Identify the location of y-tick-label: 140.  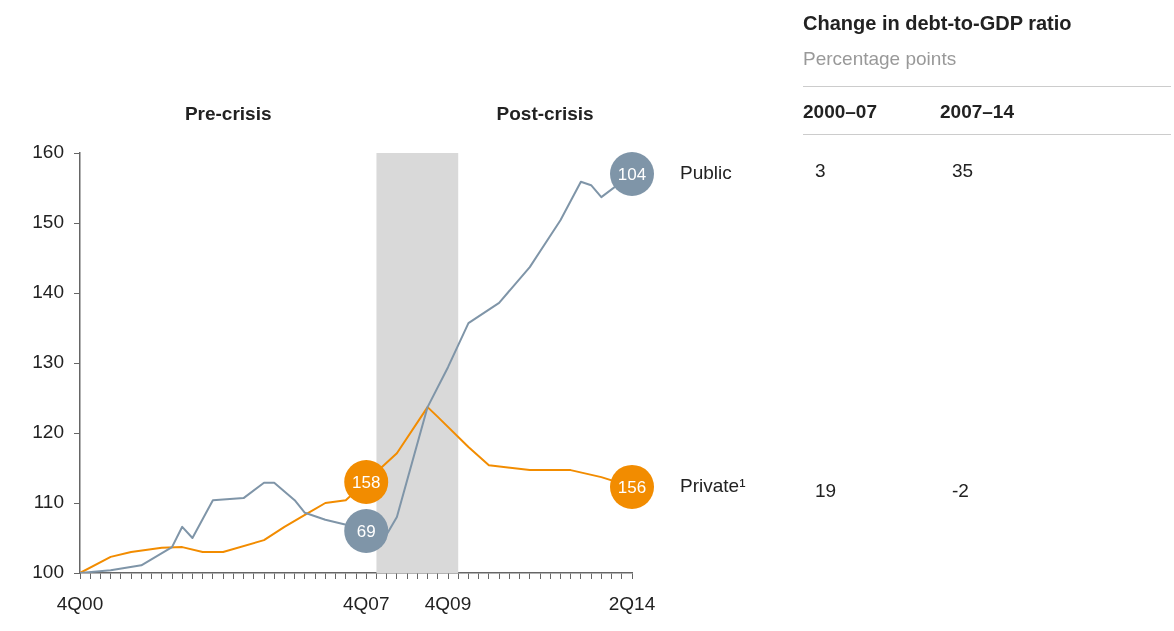
(48, 292).